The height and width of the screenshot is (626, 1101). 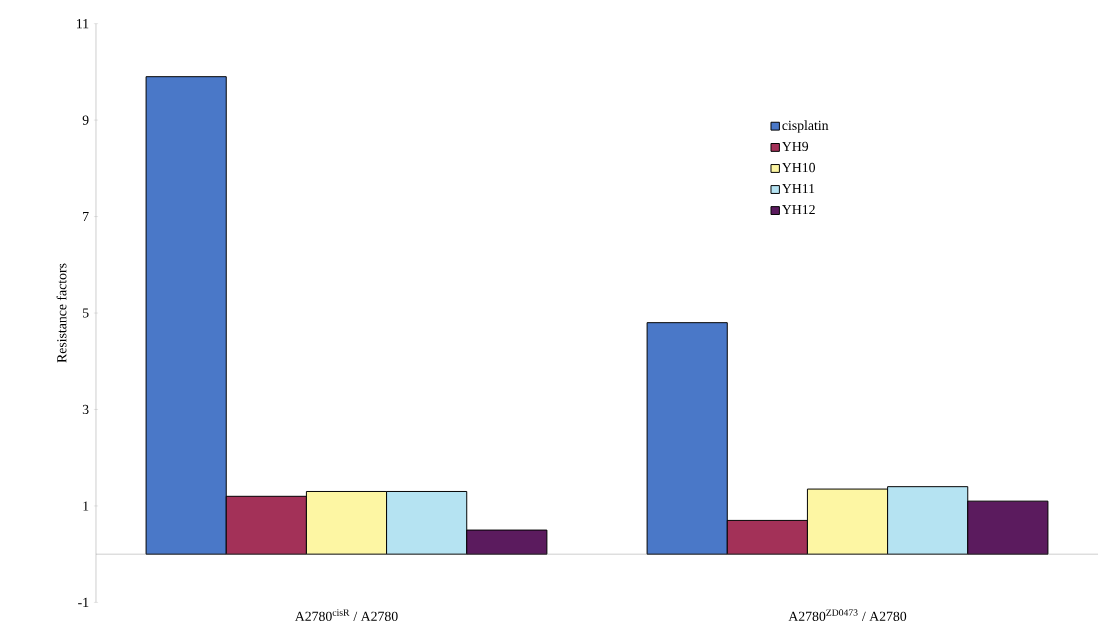 What do you see at coordinates (847, 615) in the screenshot?
I see `x-tick-label: A2780$^{ZD0473}$ / A2780` at bounding box center [847, 615].